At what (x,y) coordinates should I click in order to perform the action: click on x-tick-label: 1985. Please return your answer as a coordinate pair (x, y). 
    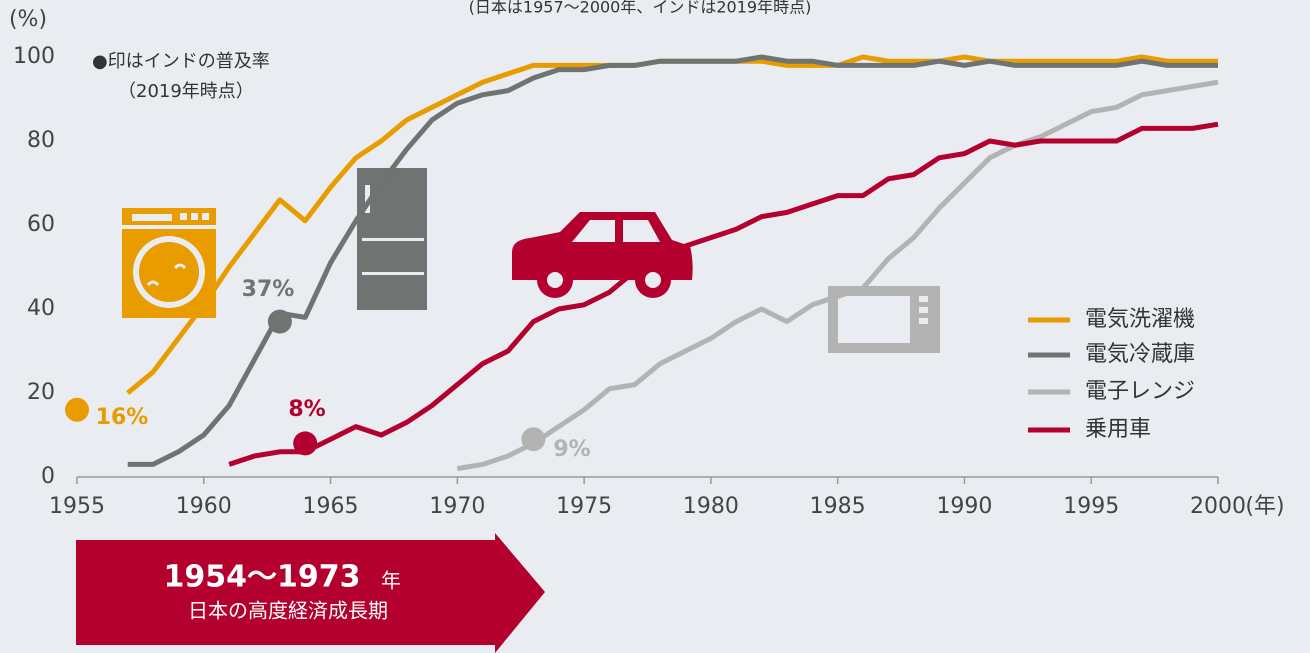
    Looking at the image, I should click on (838, 506).